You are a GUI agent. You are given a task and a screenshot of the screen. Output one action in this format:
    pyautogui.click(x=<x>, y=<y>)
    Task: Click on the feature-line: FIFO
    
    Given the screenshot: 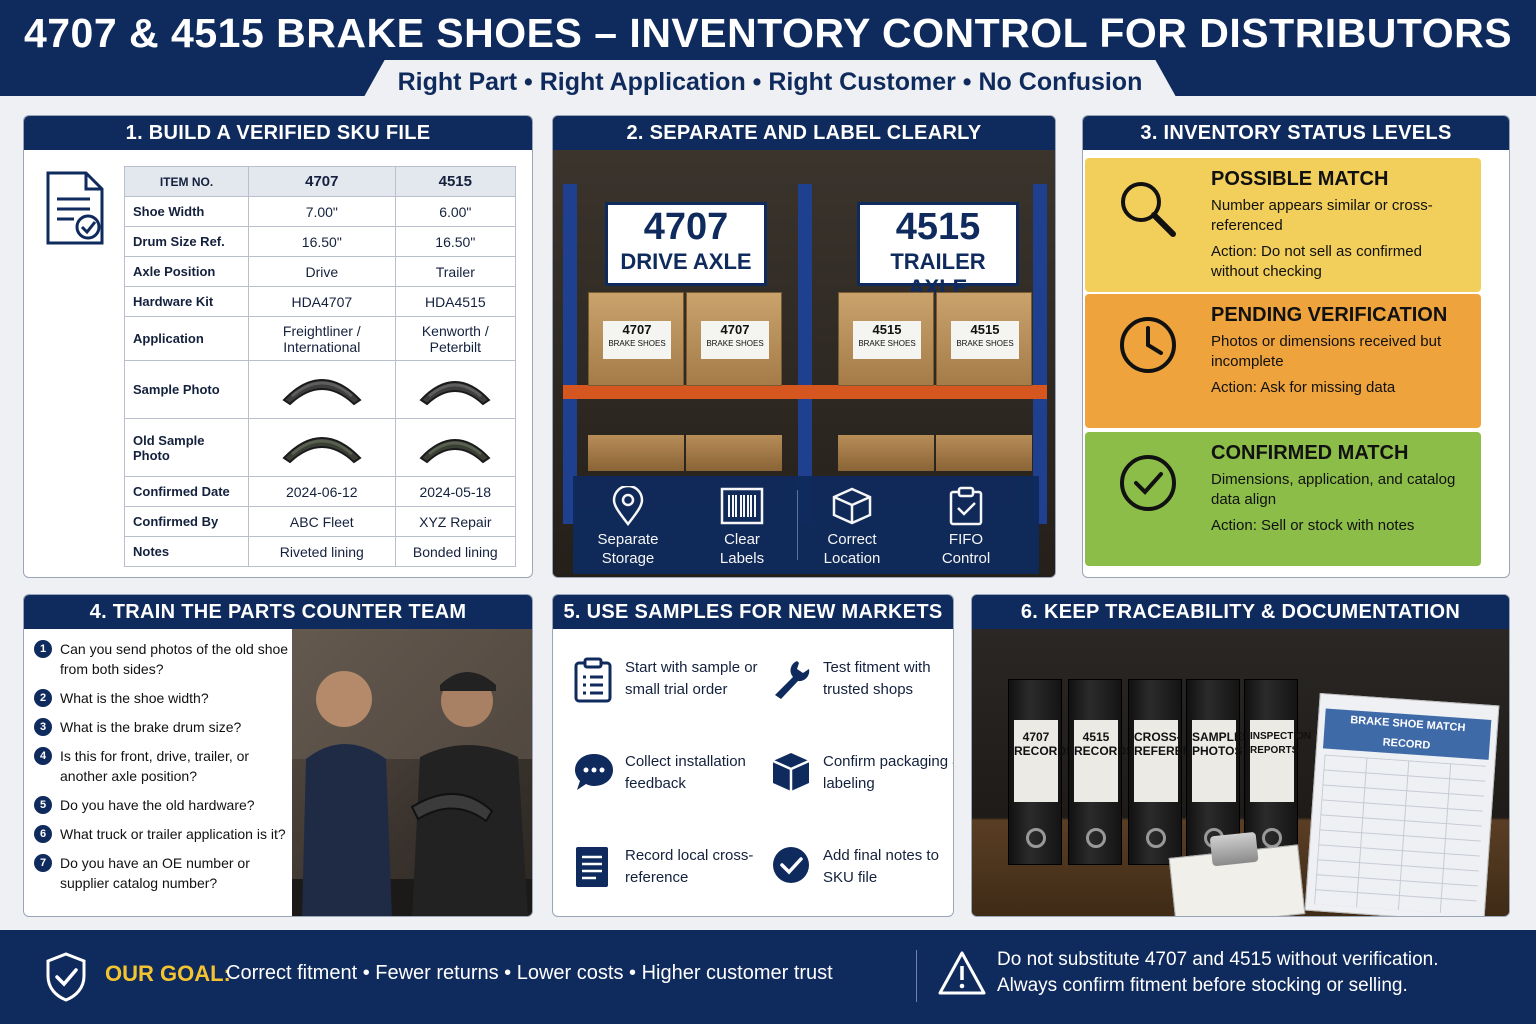 What is the action you would take?
    pyautogui.click(x=966, y=539)
    